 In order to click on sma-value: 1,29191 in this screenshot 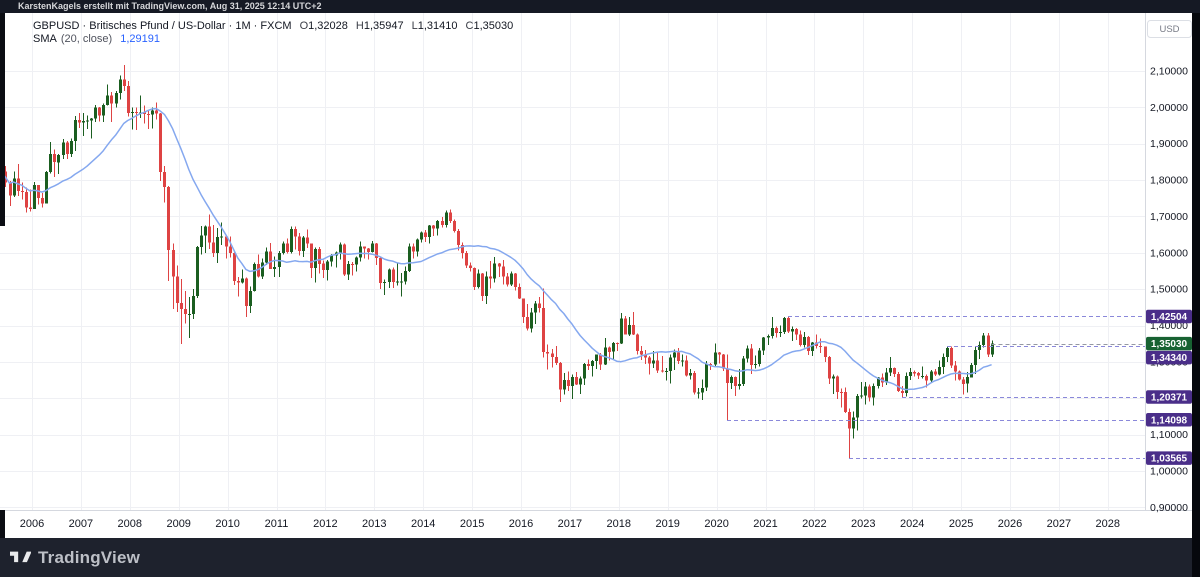, I will do `click(140, 39)`.